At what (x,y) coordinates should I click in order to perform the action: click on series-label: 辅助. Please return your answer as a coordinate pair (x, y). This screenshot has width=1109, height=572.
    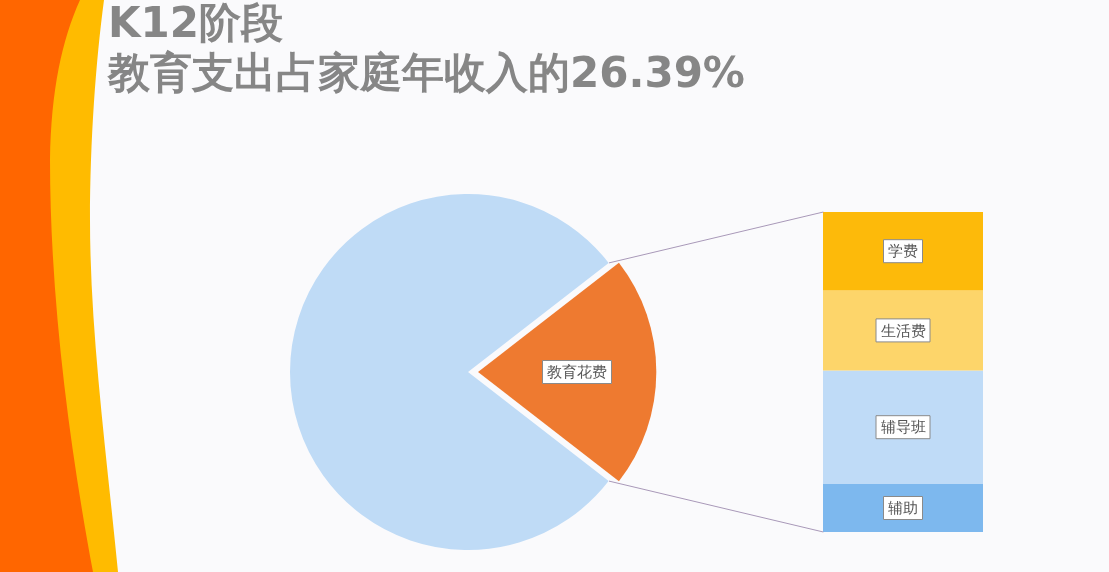
    Looking at the image, I should click on (903, 508).